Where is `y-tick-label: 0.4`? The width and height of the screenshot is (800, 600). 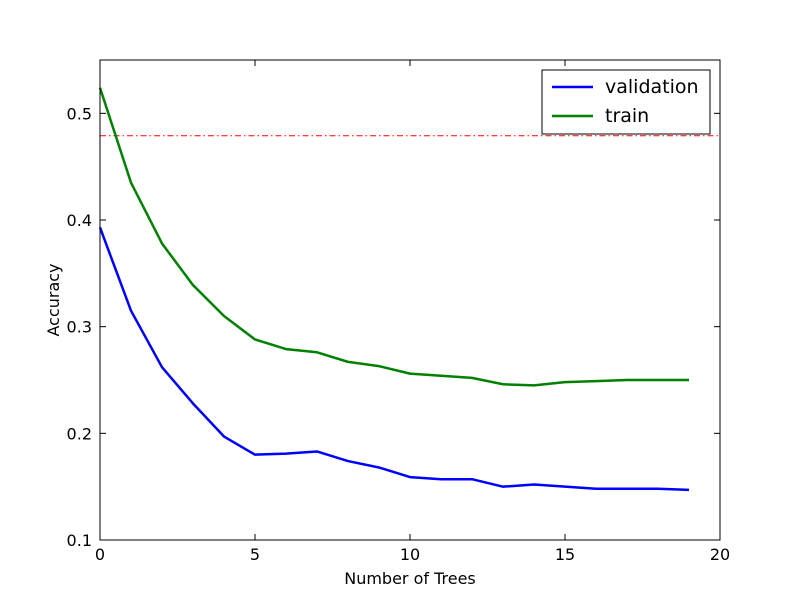
y-tick-label: 0.4 is located at coordinates (79, 220).